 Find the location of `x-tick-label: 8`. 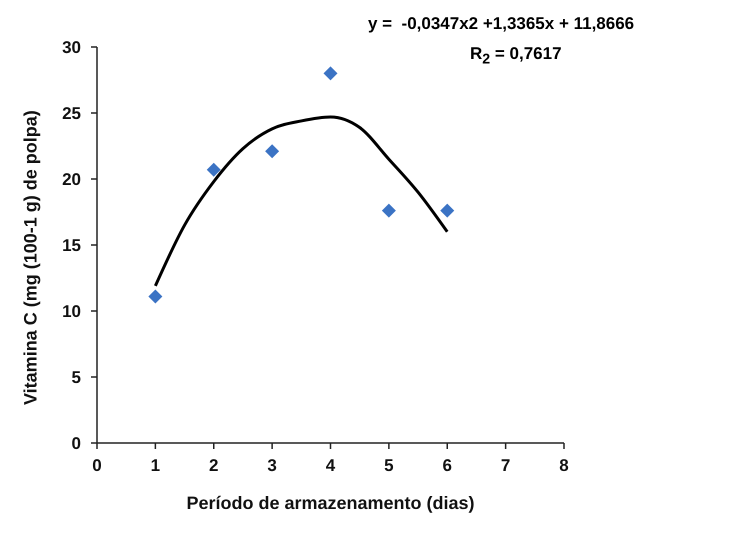

x-tick-label: 8 is located at coordinates (564, 466).